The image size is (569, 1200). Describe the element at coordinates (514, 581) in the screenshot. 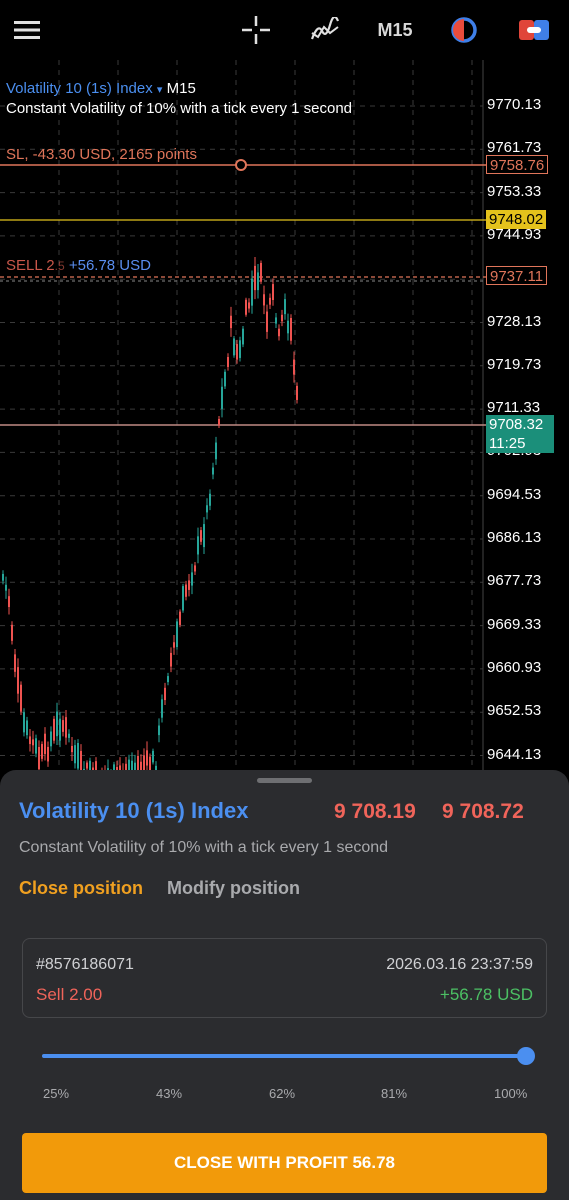

I see `price-axis-label: 9677.73` at that location.